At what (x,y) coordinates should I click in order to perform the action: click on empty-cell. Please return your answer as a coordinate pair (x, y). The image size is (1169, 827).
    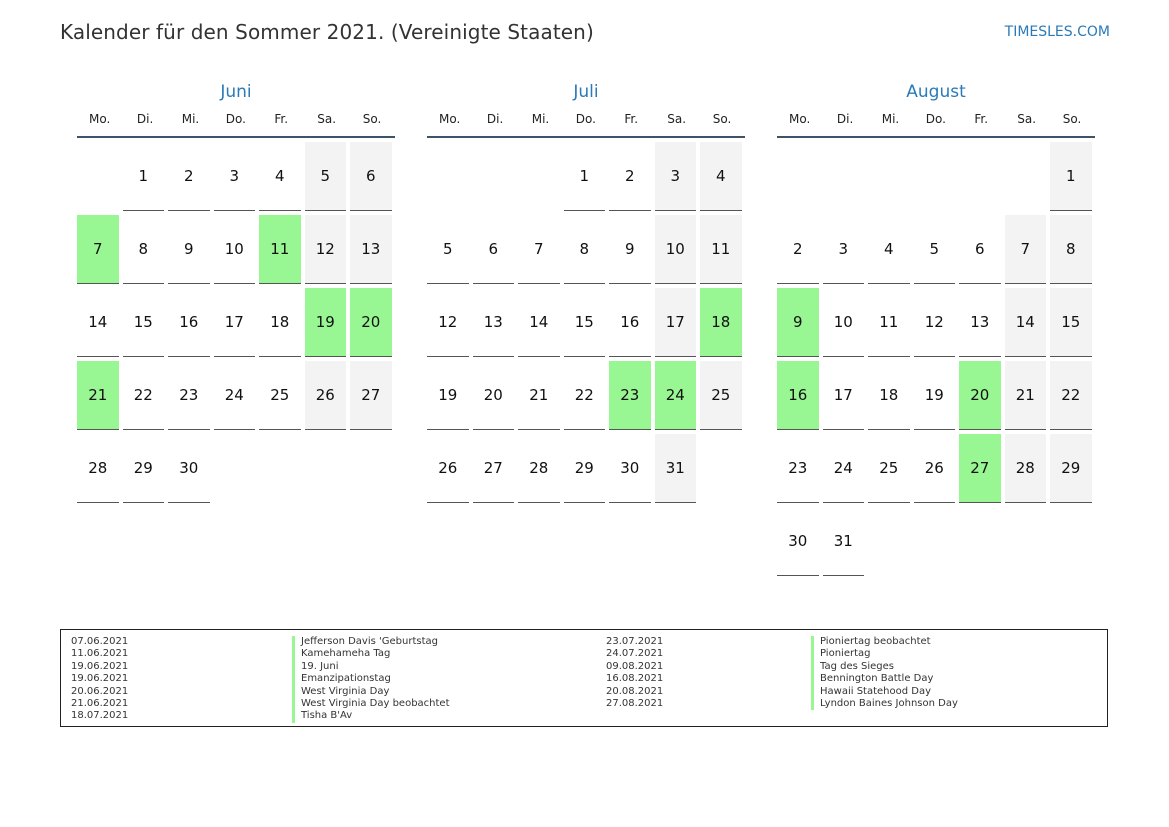
    Looking at the image, I should click on (539, 176).